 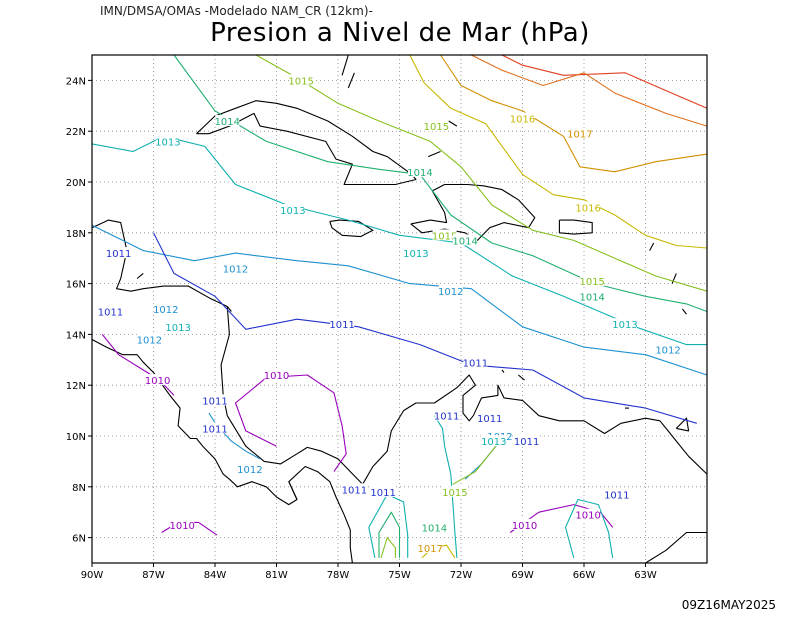 I want to click on y-tick-label: 20N, so click(x=76, y=183).